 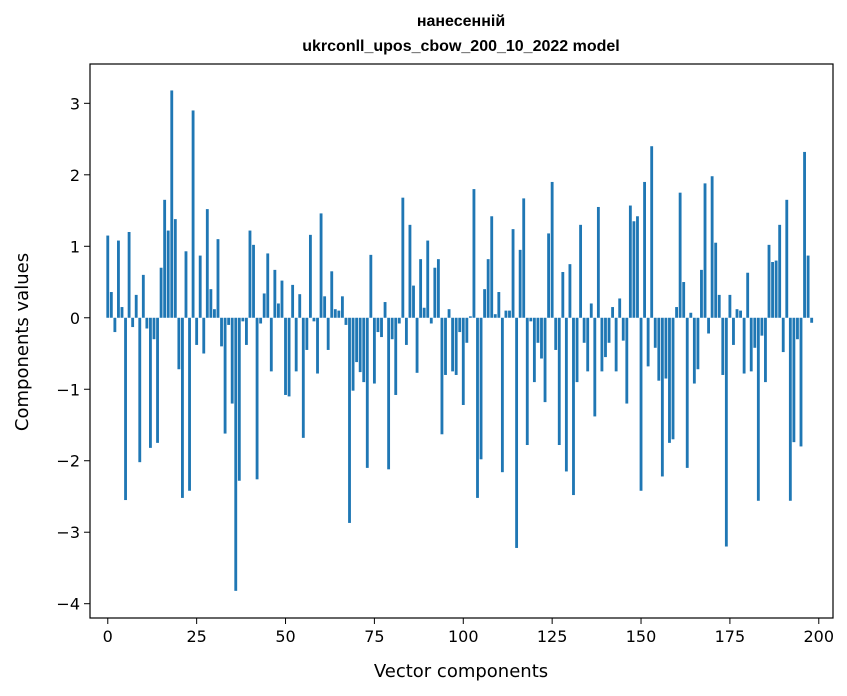 I want to click on y-tick-label: 0, so click(x=75, y=318).